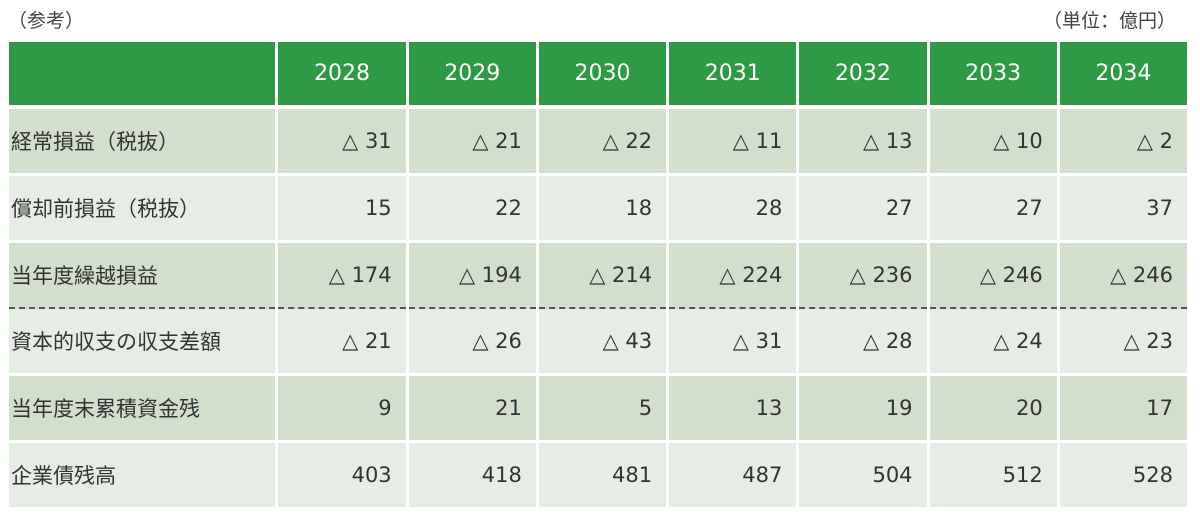 This screenshot has height=518, width=1200. I want to click on row-label: 企業債残高, so click(142, 476).